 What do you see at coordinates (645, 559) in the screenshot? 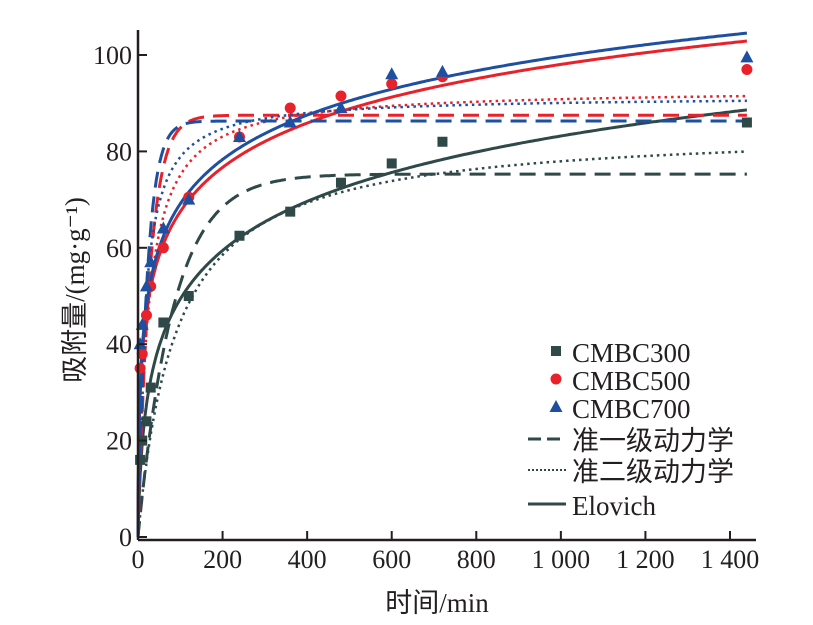
I see `x-tick-label: 1 200` at bounding box center [645, 559].